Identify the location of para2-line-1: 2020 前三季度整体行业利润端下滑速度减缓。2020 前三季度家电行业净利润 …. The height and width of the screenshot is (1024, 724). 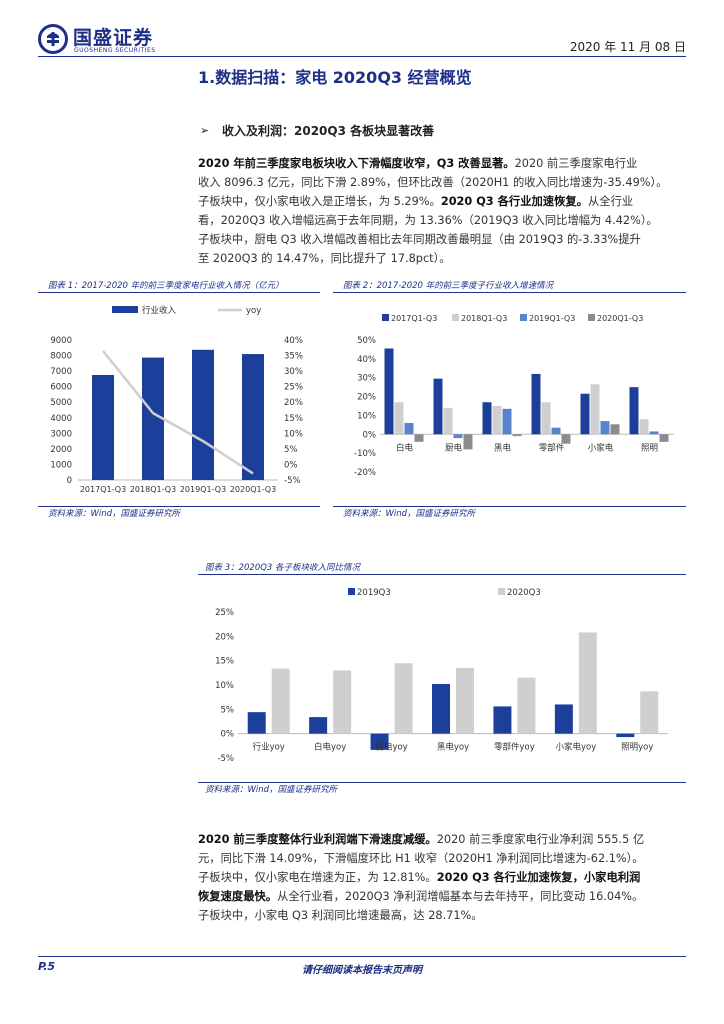
(421, 839).